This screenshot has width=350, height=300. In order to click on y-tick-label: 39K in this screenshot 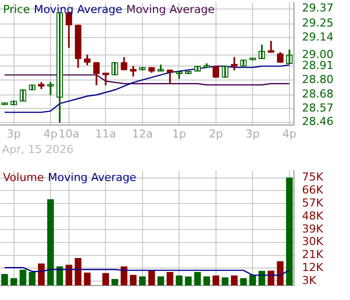, I will do `click(313, 229)`.